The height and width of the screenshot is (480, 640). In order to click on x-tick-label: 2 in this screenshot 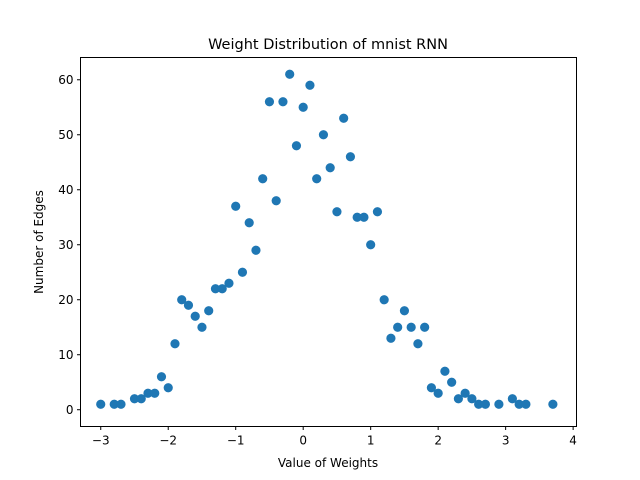, I will do `click(438, 441)`.